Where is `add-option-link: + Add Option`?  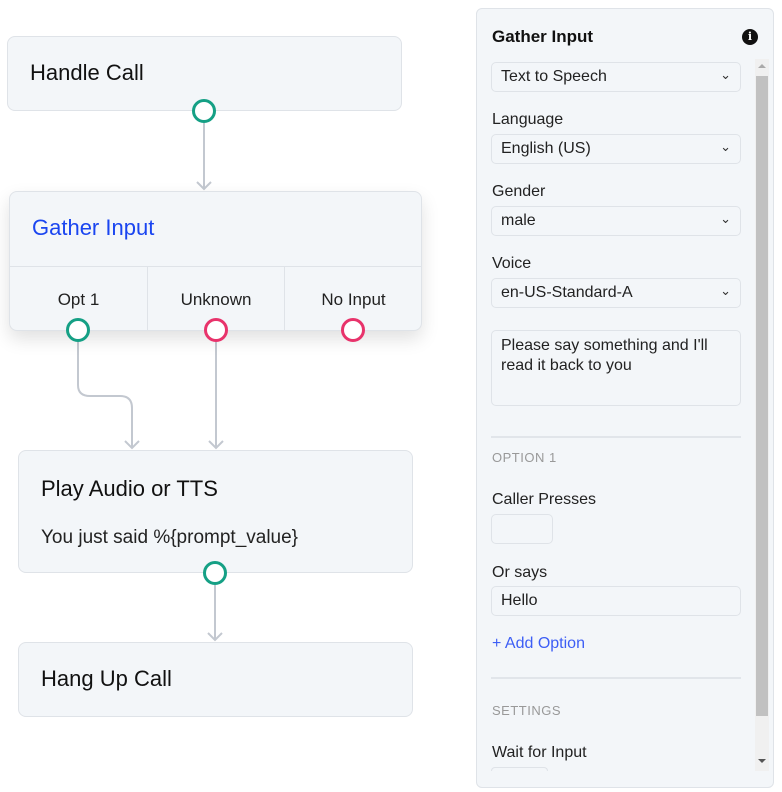
add-option-link: + Add Option is located at coordinates (538, 643).